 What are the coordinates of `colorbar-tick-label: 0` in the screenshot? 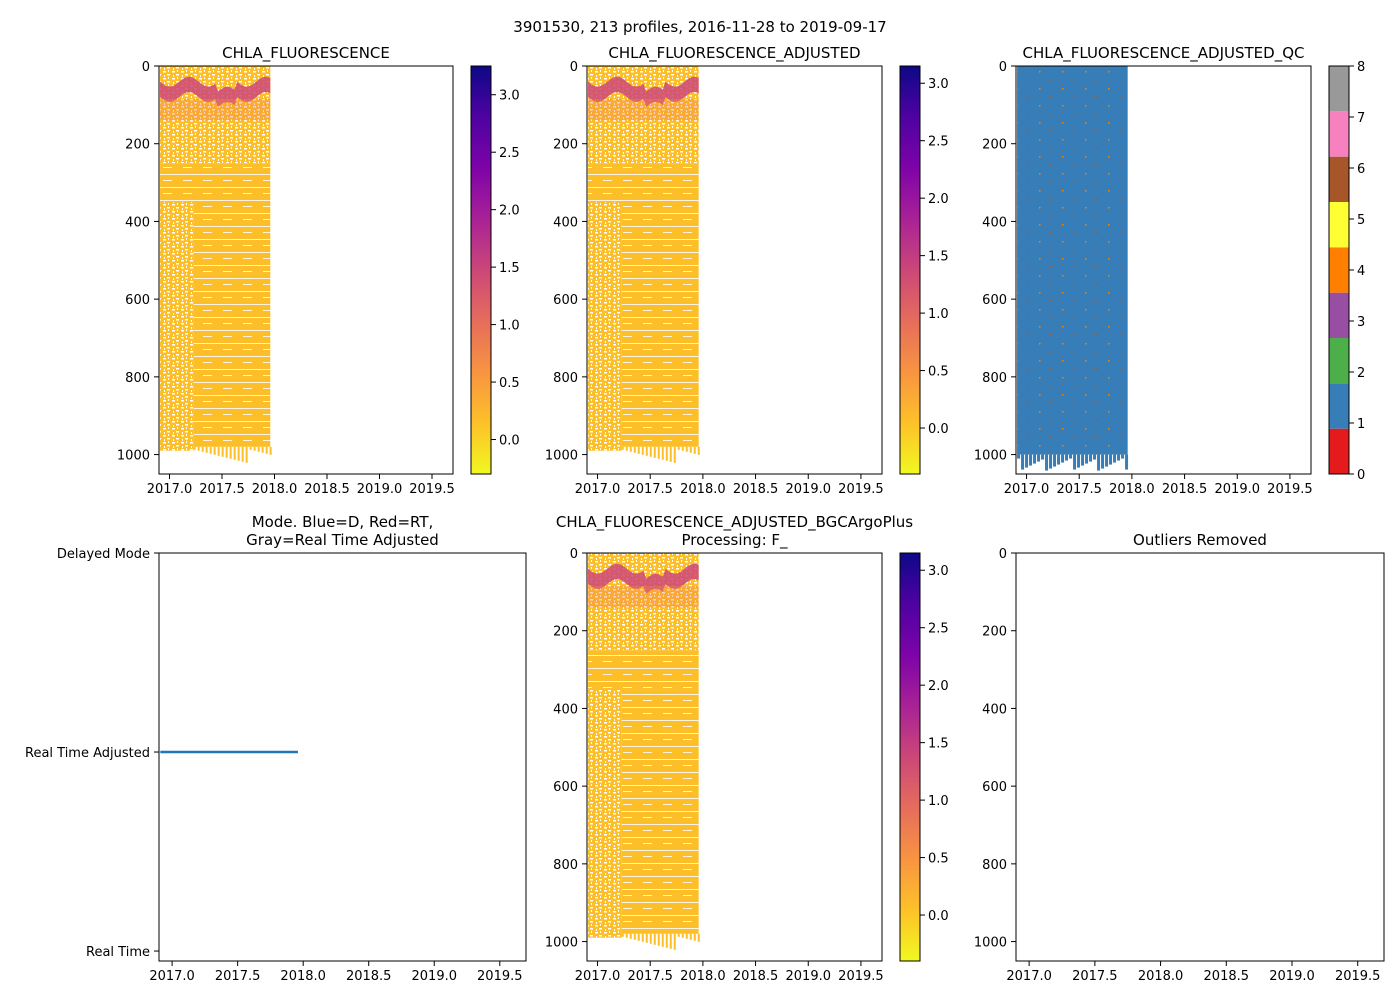 It's located at (1361, 475).